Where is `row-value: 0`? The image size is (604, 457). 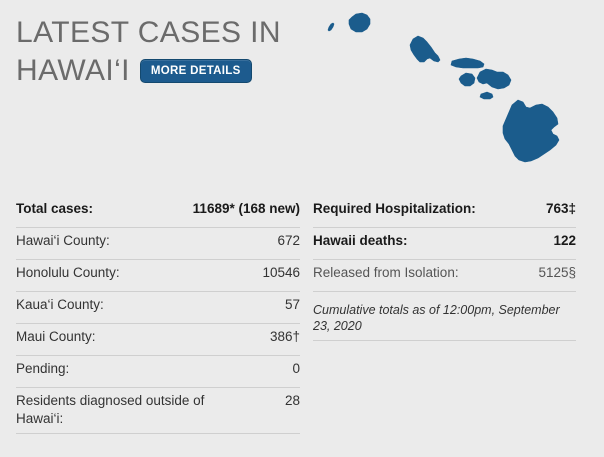
row-value: 0 is located at coordinates (296, 368).